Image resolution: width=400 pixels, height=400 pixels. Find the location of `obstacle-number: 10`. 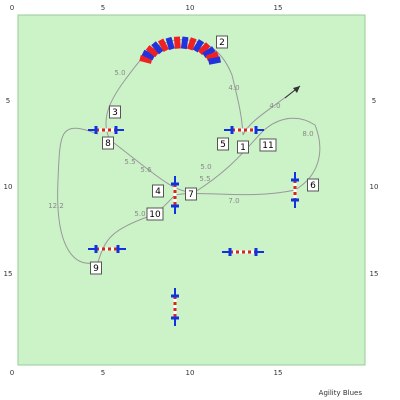

obstacle-number: 10 is located at coordinates (155, 215).